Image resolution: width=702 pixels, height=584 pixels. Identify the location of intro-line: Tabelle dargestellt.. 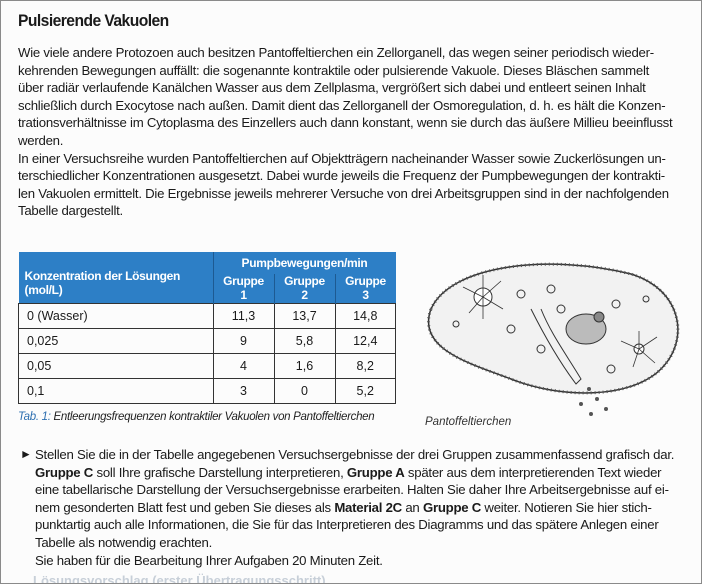
(70, 211).